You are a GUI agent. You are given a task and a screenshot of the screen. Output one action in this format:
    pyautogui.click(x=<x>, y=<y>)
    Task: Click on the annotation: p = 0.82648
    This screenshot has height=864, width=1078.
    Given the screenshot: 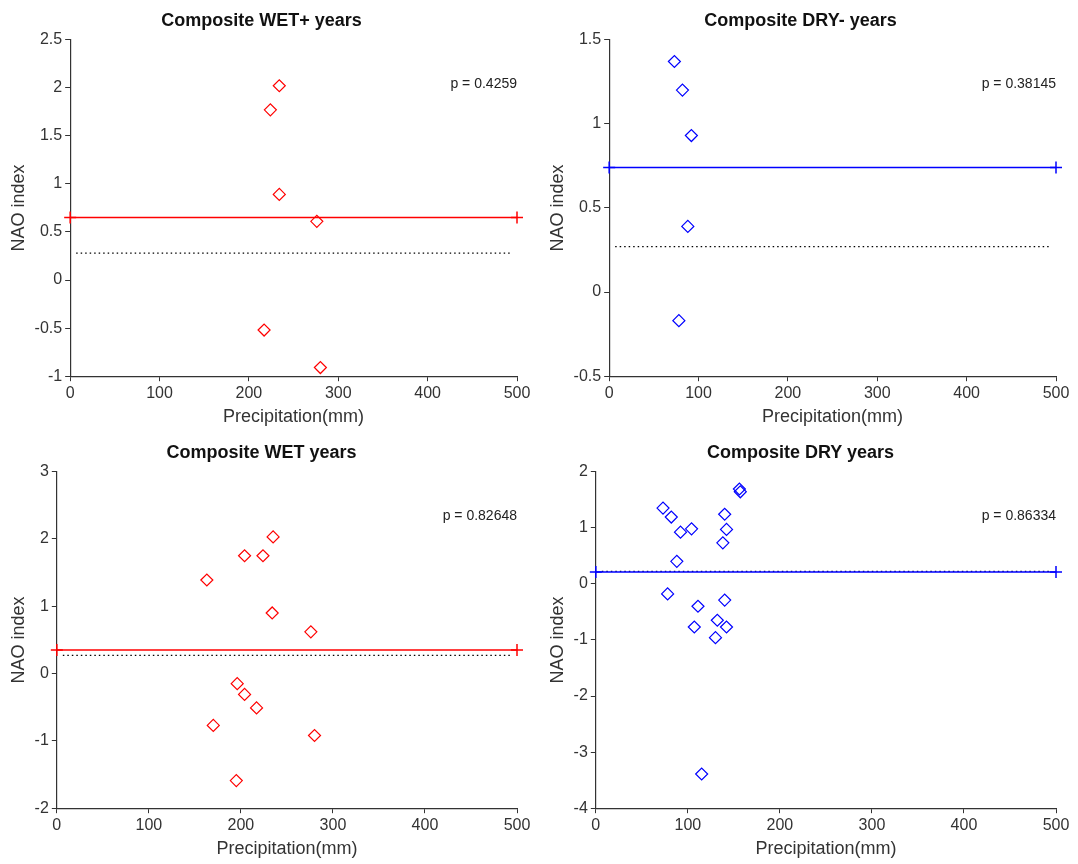 What is the action you would take?
    pyautogui.click(x=480, y=515)
    